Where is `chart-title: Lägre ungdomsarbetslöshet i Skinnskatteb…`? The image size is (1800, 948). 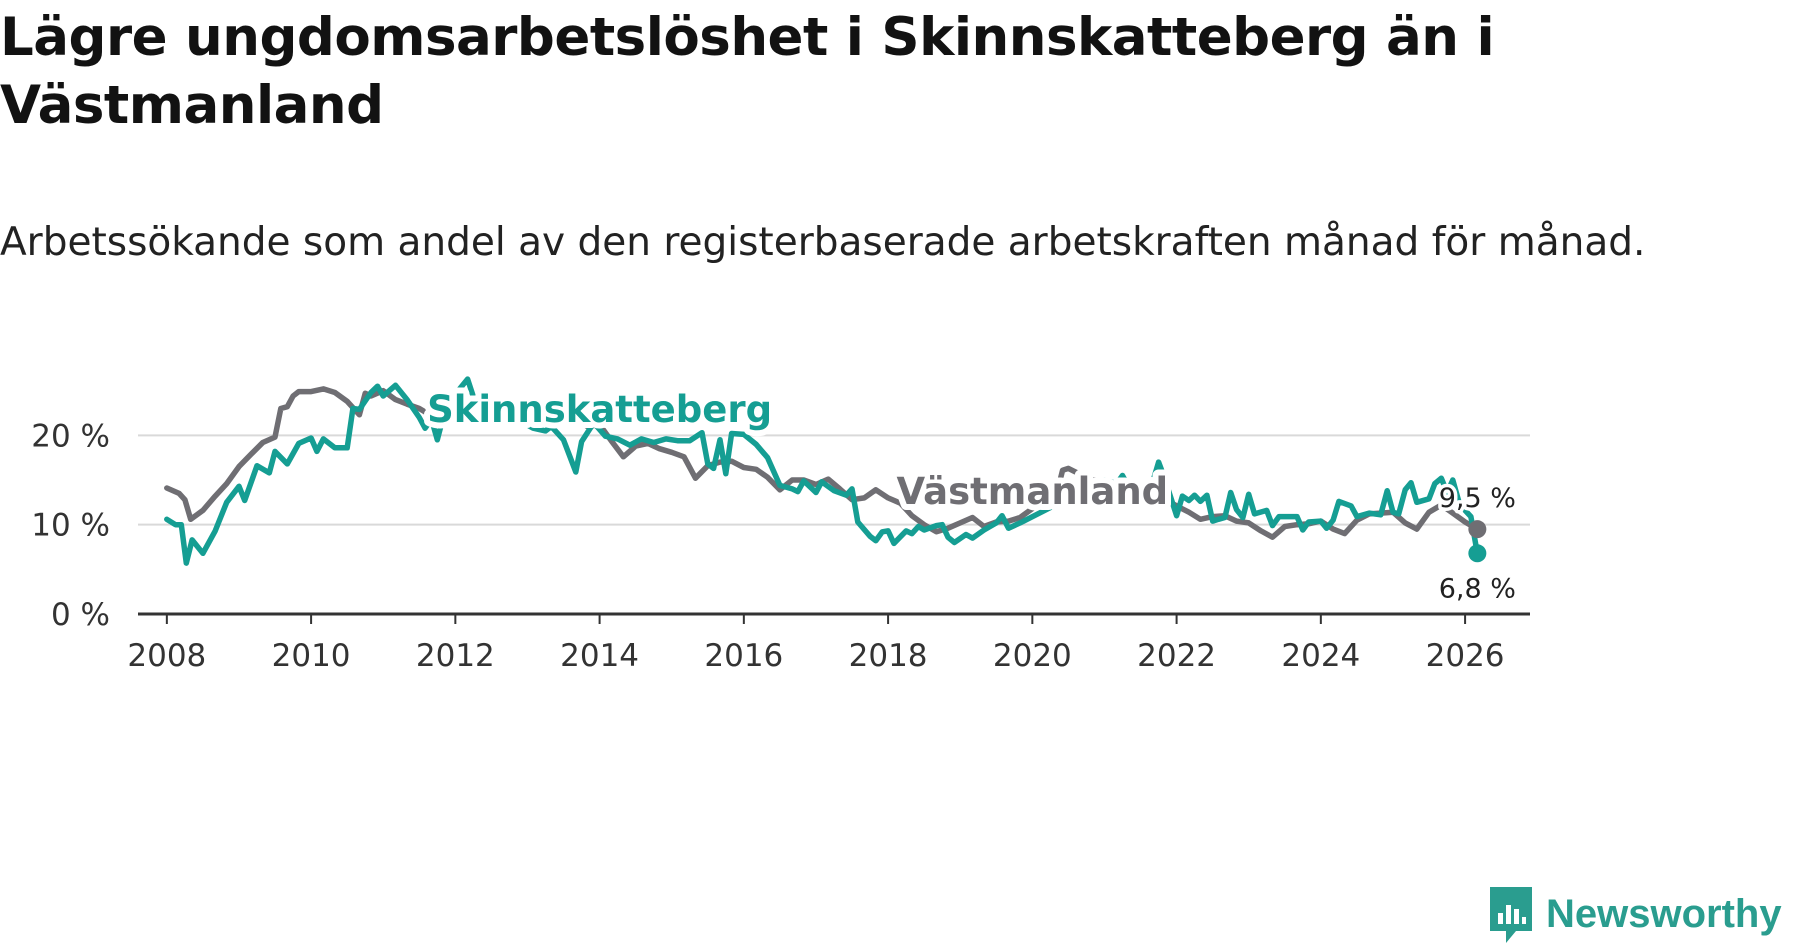 chart-title: Lägre ungdomsarbetslöshet i Skinnskatteb… is located at coordinates (747, 71).